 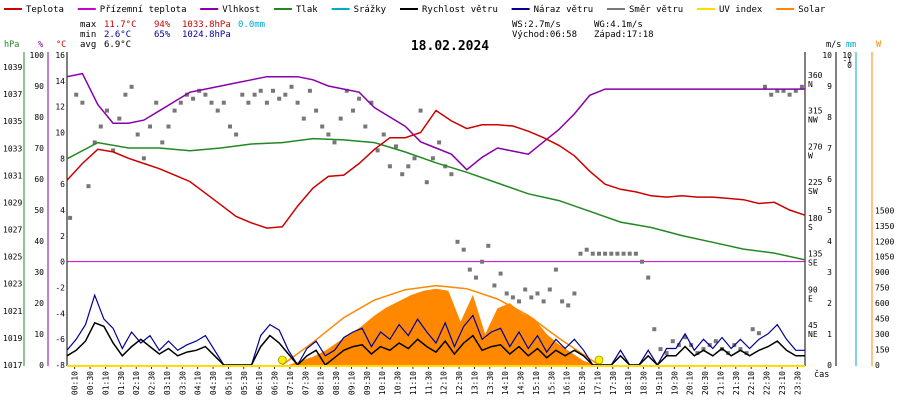 What do you see at coordinates (45, 10) in the screenshot?
I see `legend-label: Teplota` at bounding box center [45, 10].